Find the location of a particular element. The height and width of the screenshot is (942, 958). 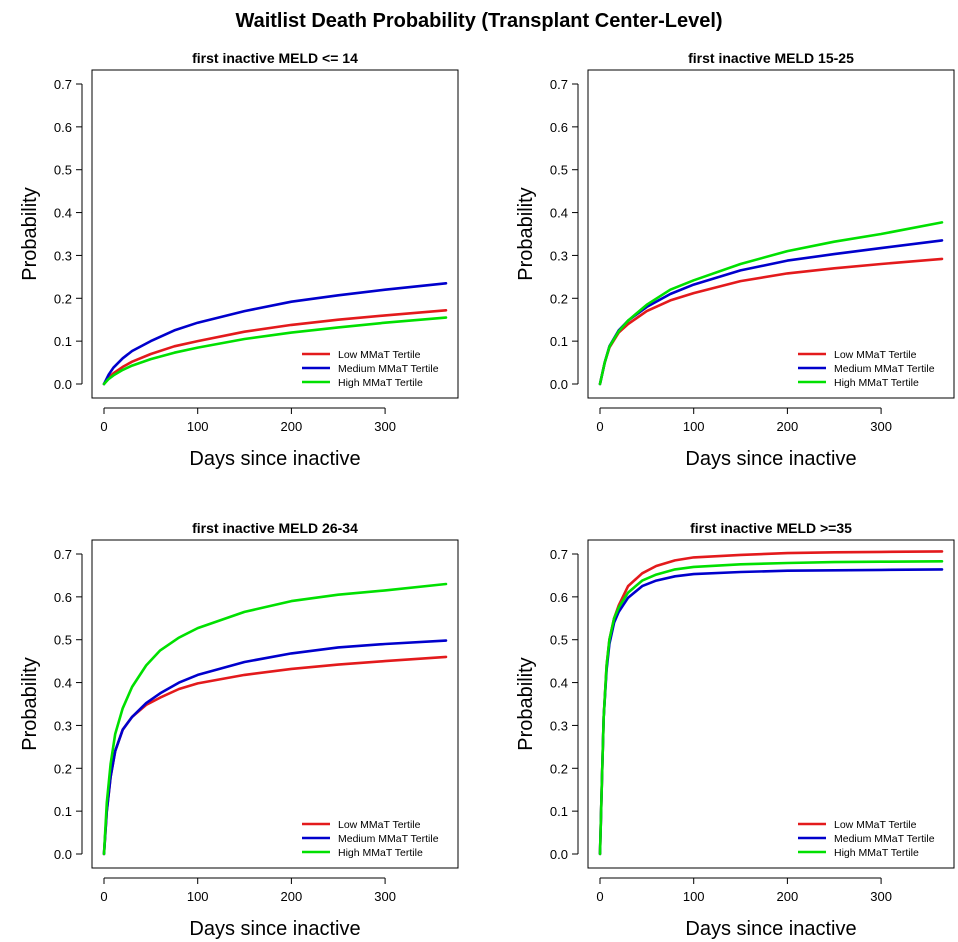

panel-title: first inactive MELD 15-25 is located at coordinates (771, 58).